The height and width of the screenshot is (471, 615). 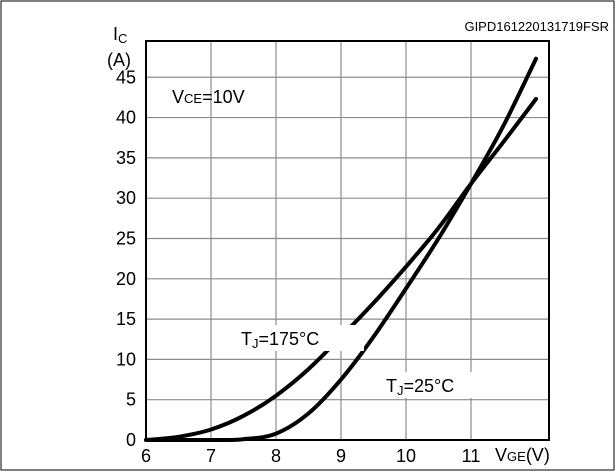 I want to click on x-axis-title: VGE(V), so click(x=522, y=455).